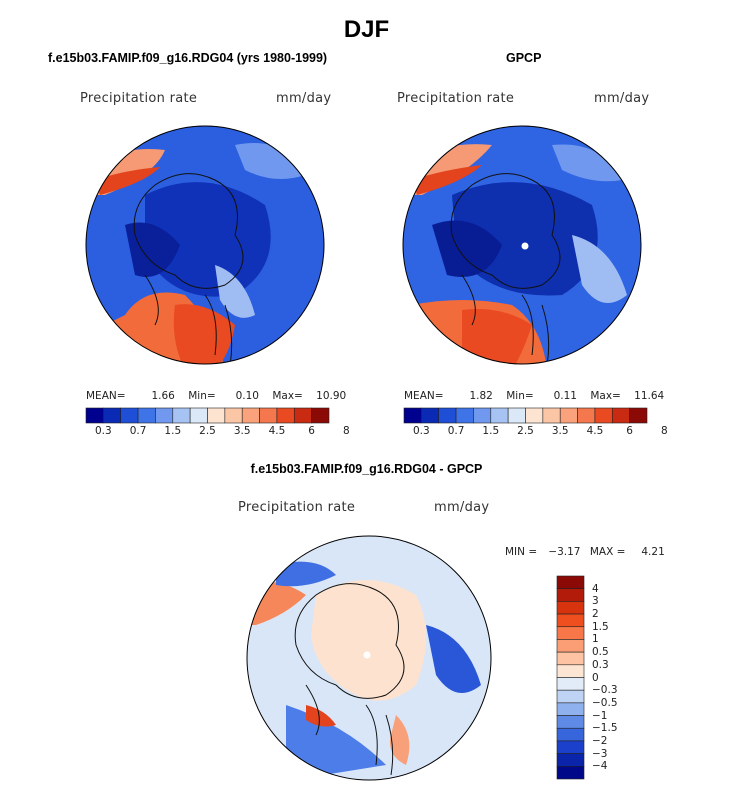  I want to click on panel2-colorbar-ticks: 0.3 0.7 1.5 2.5 3.5 4.5 6 8, so click(536, 432).